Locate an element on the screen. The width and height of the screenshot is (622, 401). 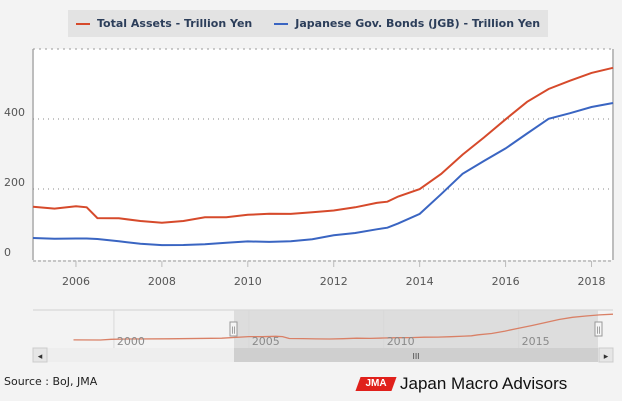
x-tick-label: 2012 is located at coordinates (334, 281).